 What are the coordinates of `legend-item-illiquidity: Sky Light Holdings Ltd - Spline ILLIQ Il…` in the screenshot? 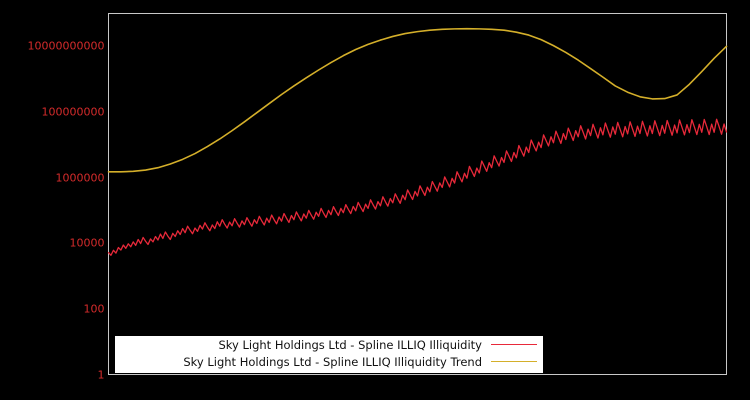 It's located at (329, 344).